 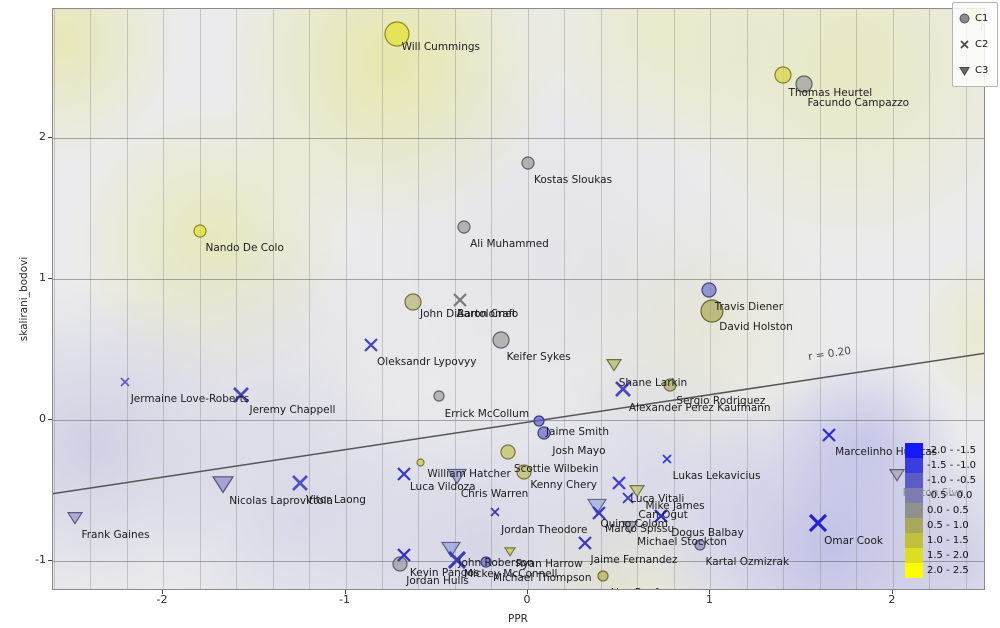 I want to click on data-point-label: John DiBartolomeo, so click(x=469, y=313).